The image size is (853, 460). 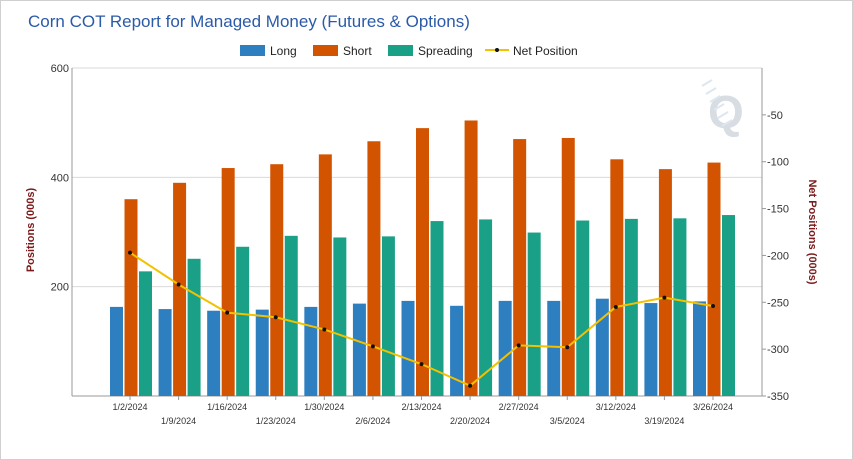 I want to click on x-tick-label: 2/20/2024, so click(x=470, y=421).